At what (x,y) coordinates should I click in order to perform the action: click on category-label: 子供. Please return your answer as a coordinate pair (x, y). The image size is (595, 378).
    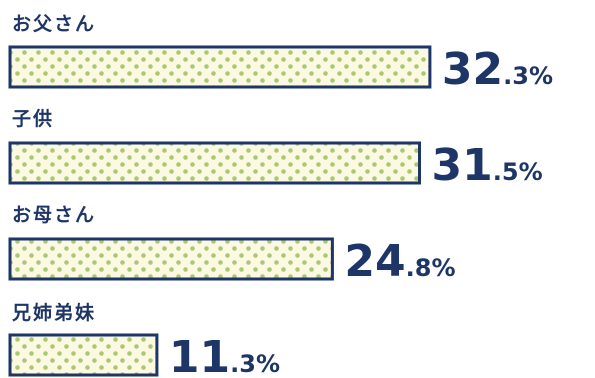
    Looking at the image, I should click on (33, 118).